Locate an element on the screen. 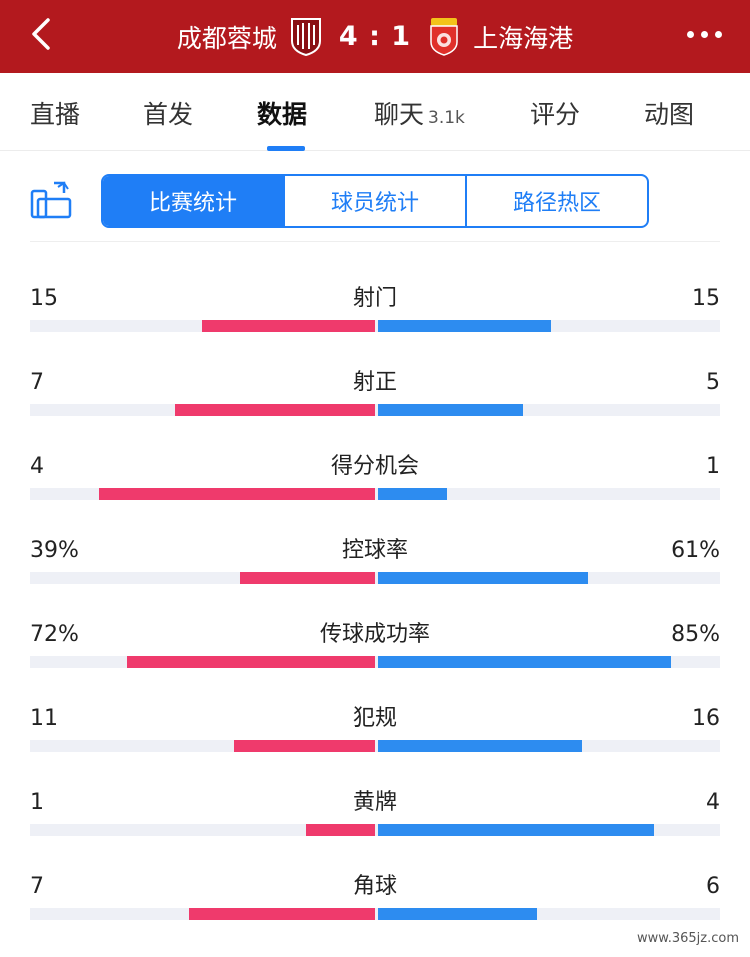  home-value: 4 is located at coordinates (37, 466).